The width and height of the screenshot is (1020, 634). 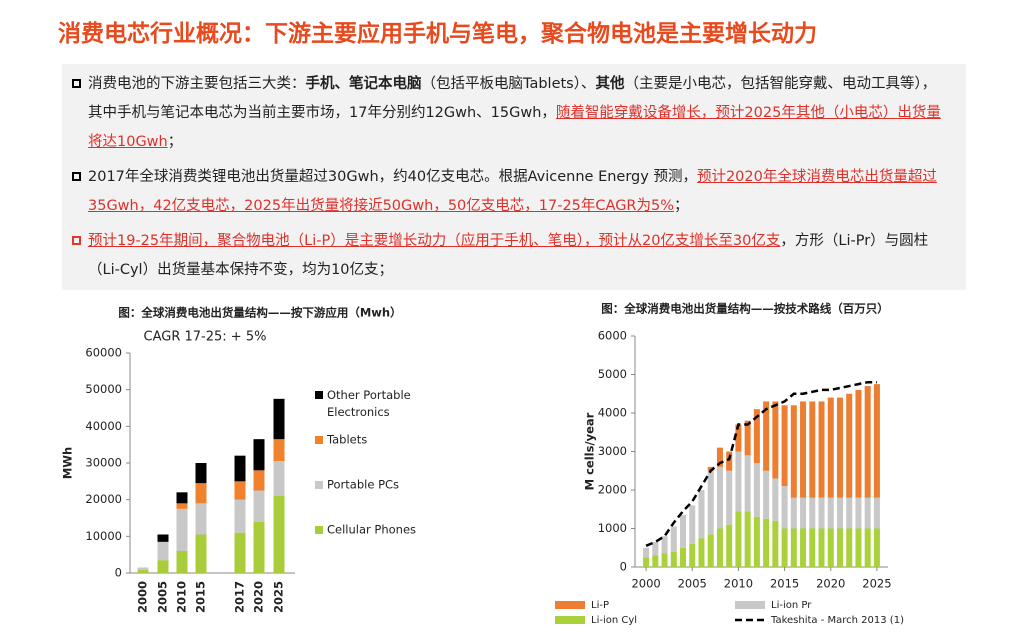 What do you see at coordinates (103, 536) in the screenshot?
I see `y-tick-label: 10000` at bounding box center [103, 536].